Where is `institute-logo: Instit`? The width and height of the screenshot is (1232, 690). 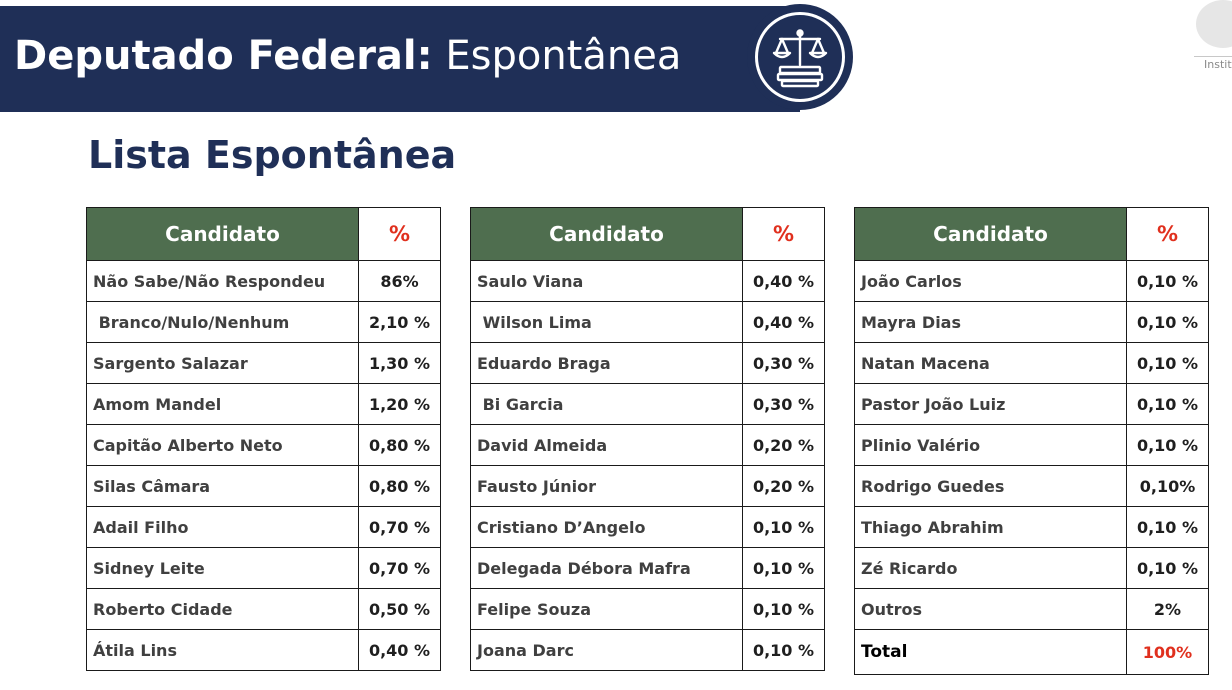 institute-logo: Instit is located at coordinates (1211, 36).